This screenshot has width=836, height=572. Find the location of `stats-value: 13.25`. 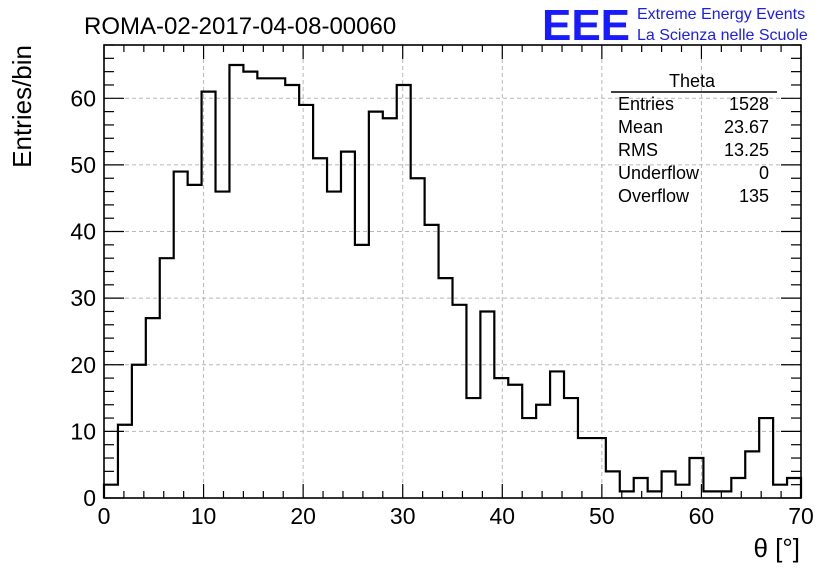

stats-value: 13.25 is located at coordinates (746, 150).